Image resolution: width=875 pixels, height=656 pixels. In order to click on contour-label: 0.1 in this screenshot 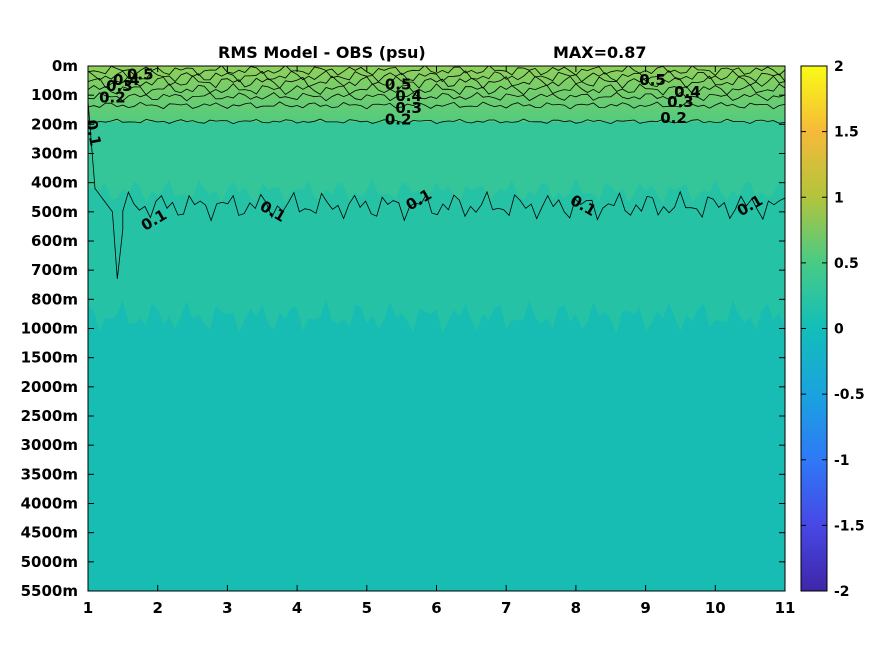, I will do `click(93, 132)`.